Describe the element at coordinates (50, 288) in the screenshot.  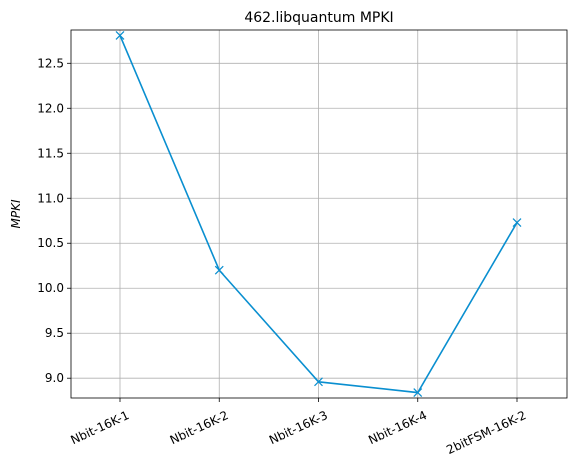
I see `y-tick-label: 10.0` at that location.